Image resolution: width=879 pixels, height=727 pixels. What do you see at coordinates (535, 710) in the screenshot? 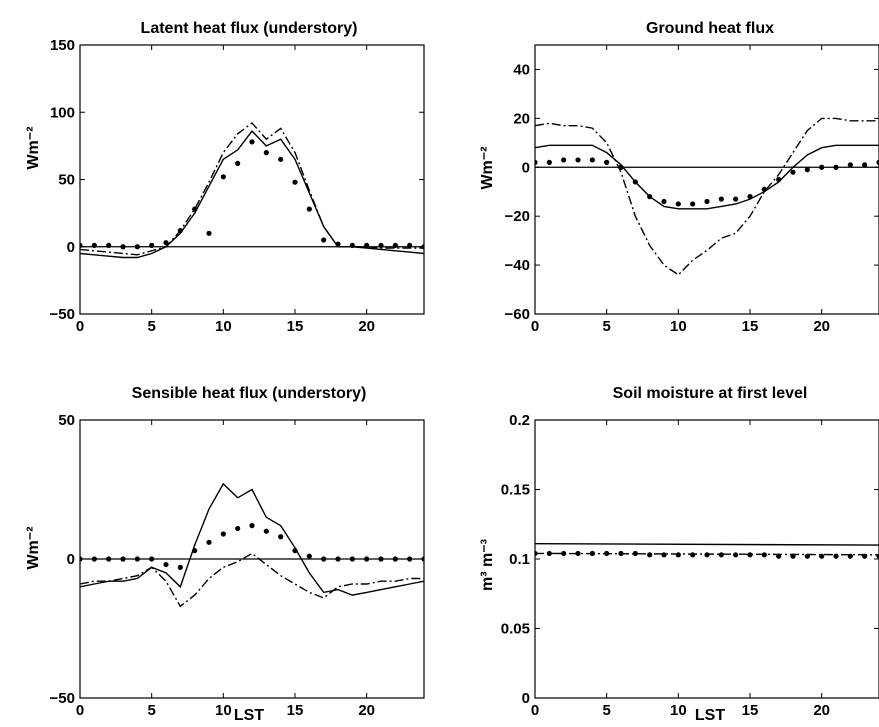
I see `x-tick-label: 0` at bounding box center [535, 710].